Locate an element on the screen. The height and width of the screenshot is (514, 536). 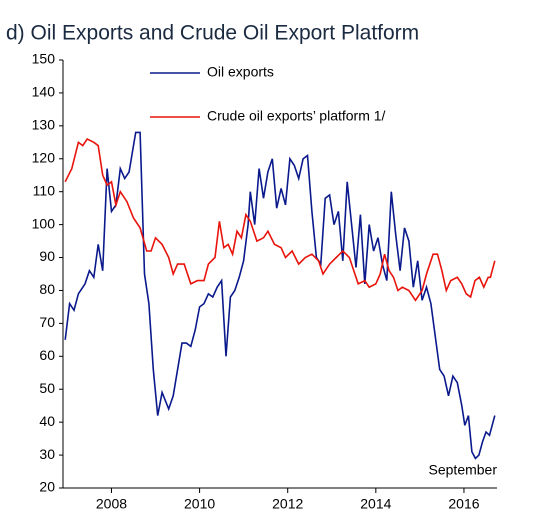
annotation: September is located at coordinates (463, 470).